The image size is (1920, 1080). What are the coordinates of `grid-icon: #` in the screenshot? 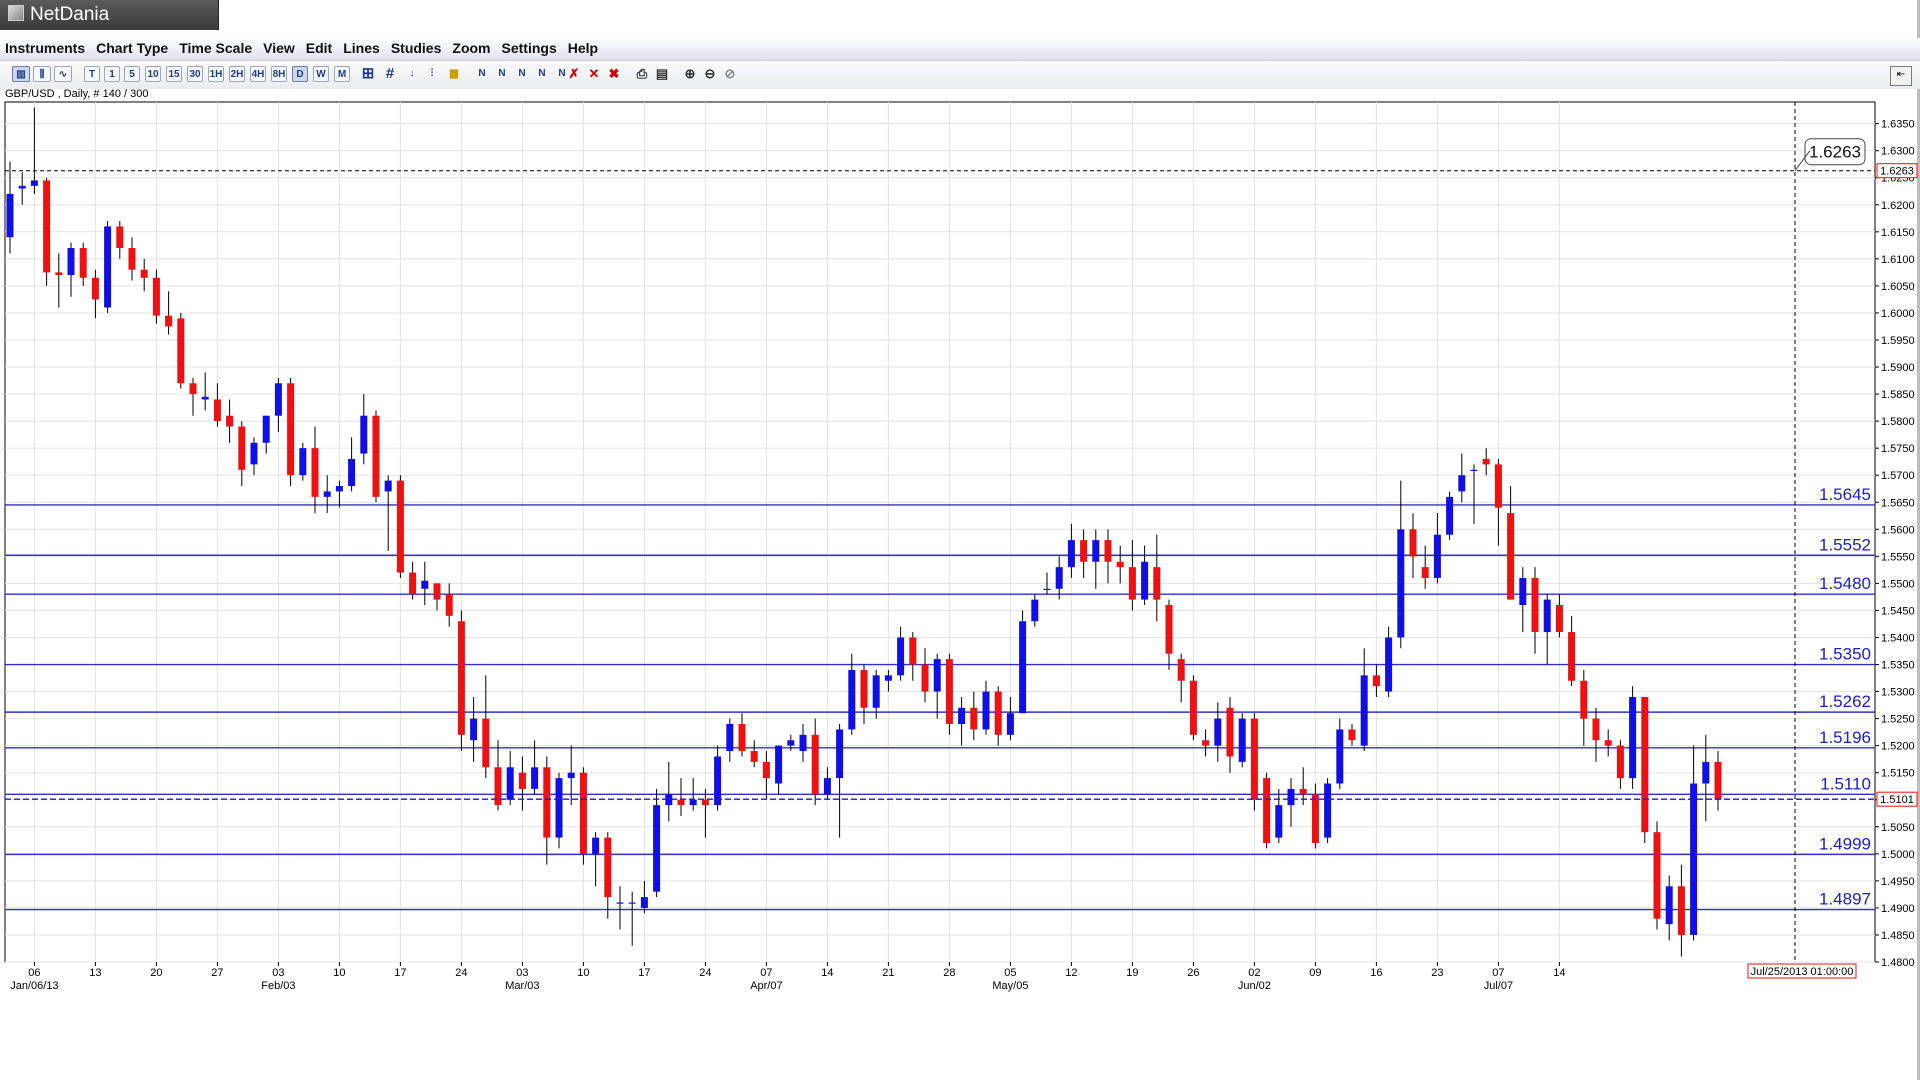 It's located at (390, 73).